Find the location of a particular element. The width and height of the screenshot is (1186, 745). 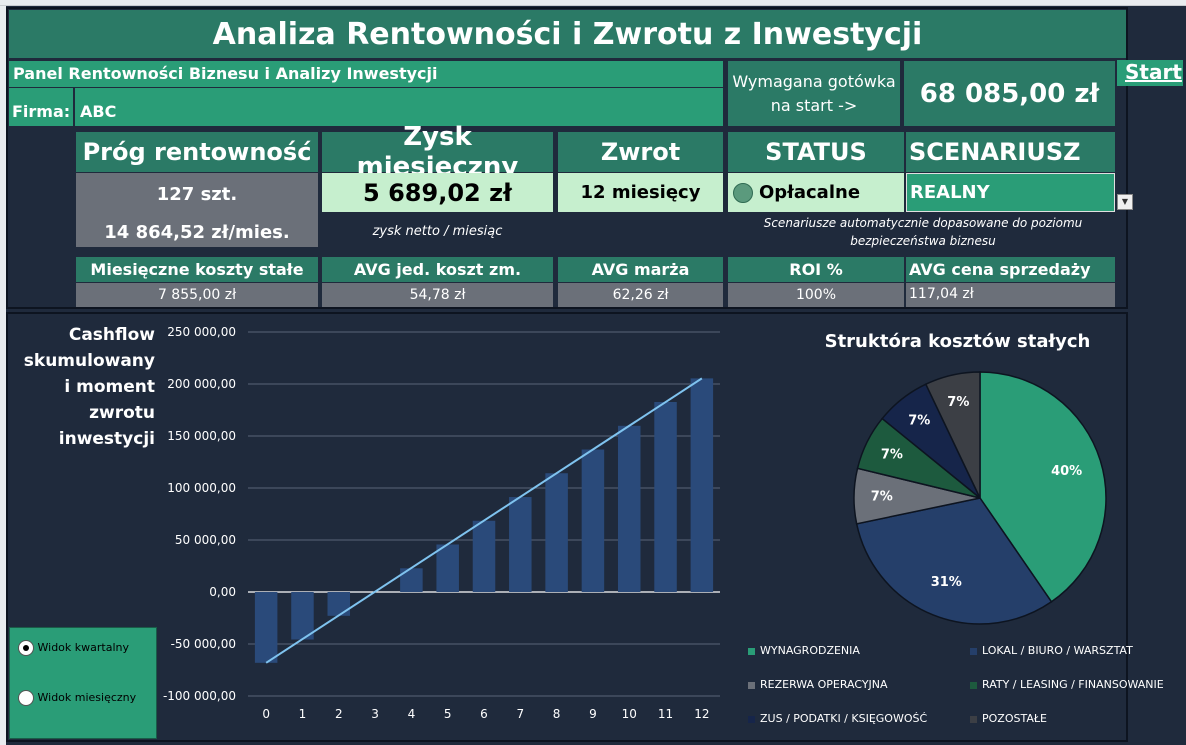

x-tick-label: 10 is located at coordinates (629, 714).